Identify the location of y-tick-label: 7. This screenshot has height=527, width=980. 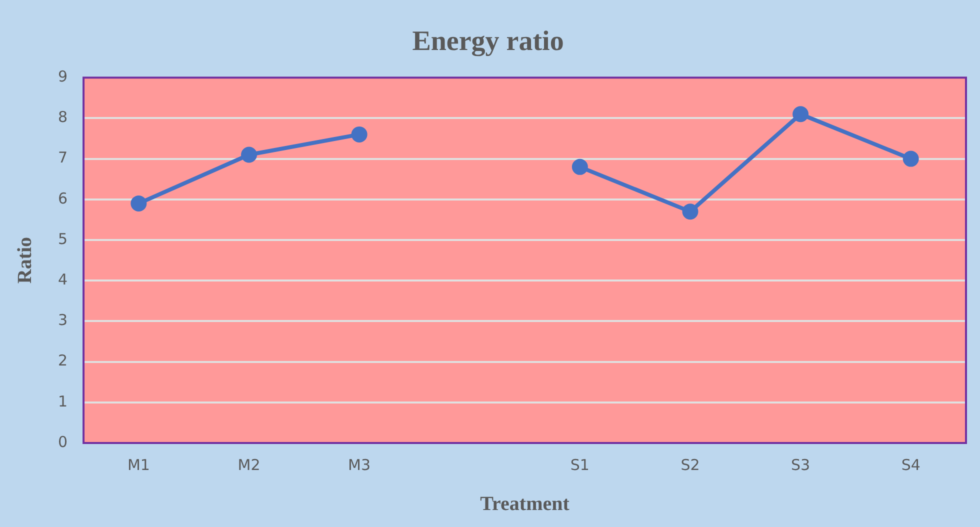
(63, 157).